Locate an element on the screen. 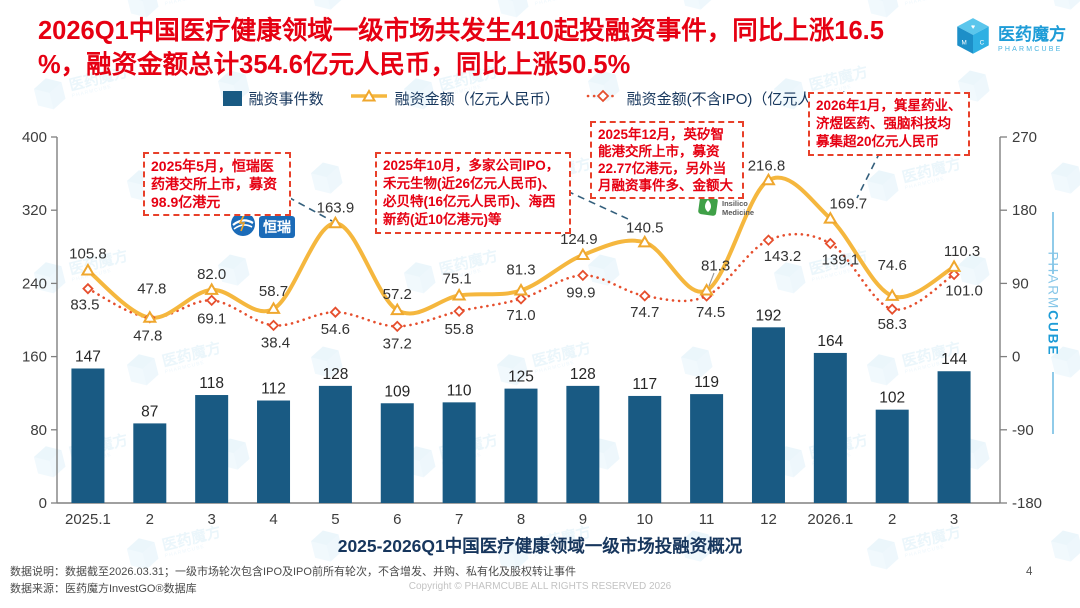 The image size is (1080, 608). amount-noipo-value-label: 54.6 is located at coordinates (335, 329).